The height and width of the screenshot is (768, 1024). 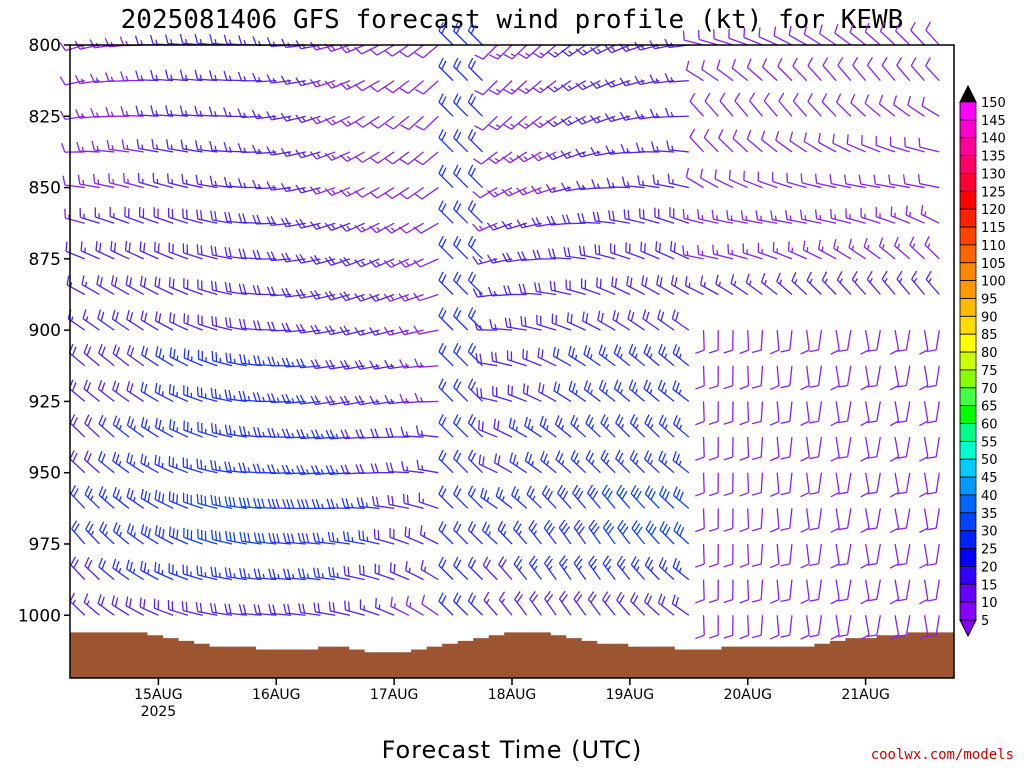 What do you see at coordinates (45, 545) in the screenshot?
I see `y-tick-label: 975` at bounding box center [45, 545].